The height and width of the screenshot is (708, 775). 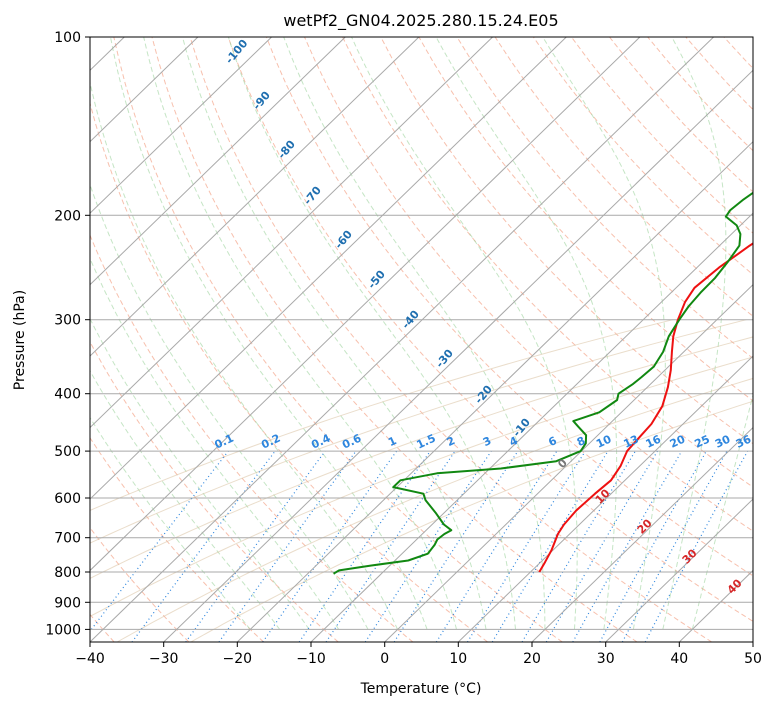 What do you see at coordinates (679, 659) in the screenshot?
I see `x-tick-label: 40` at bounding box center [679, 659].